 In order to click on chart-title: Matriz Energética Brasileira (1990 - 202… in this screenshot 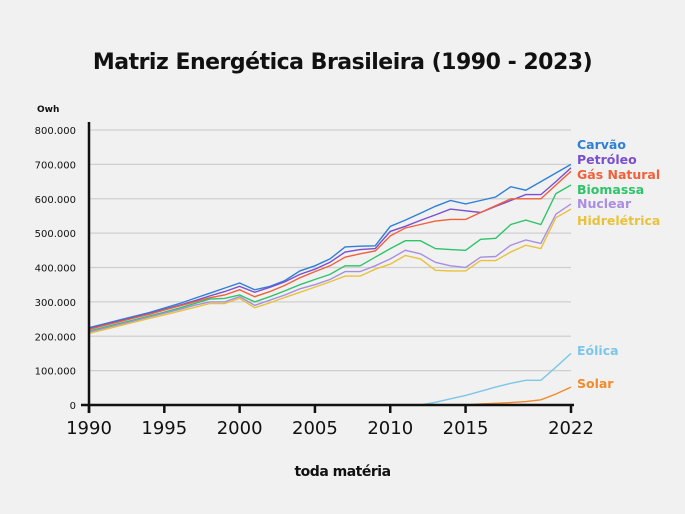, I will do `click(342, 62)`.